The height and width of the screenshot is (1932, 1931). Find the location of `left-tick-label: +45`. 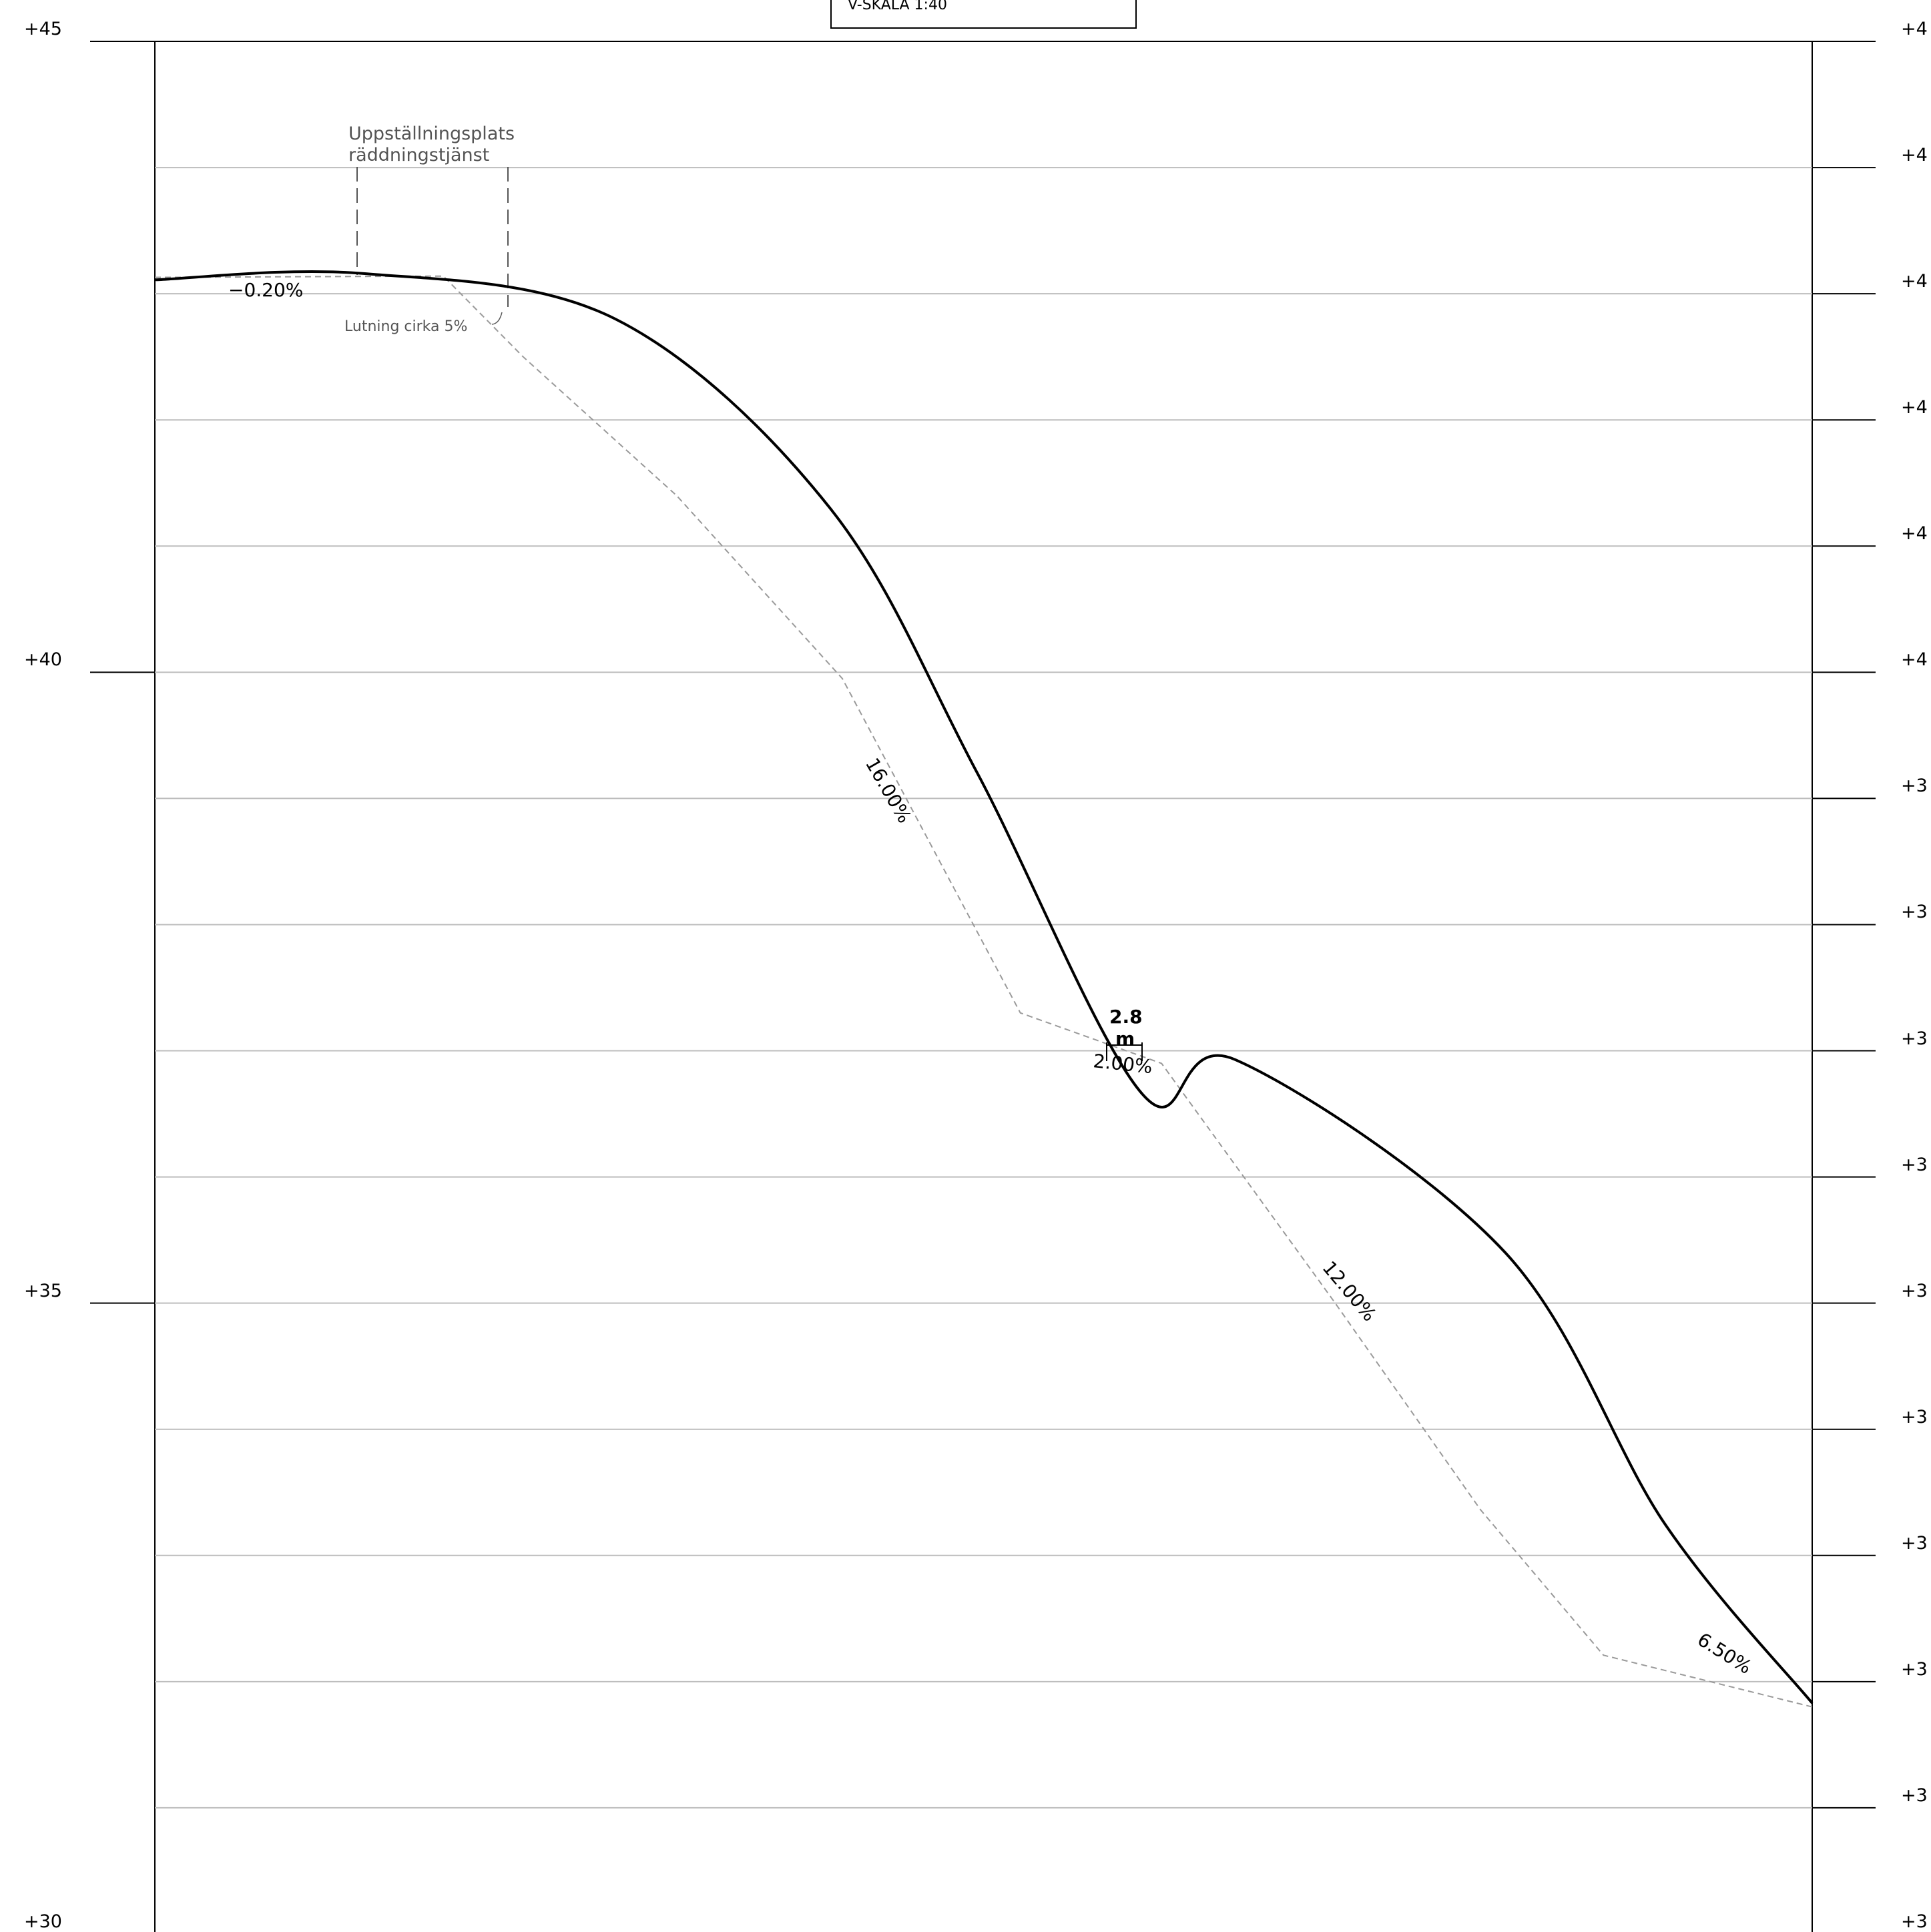

left-tick-label: +45 is located at coordinates (43, 29).